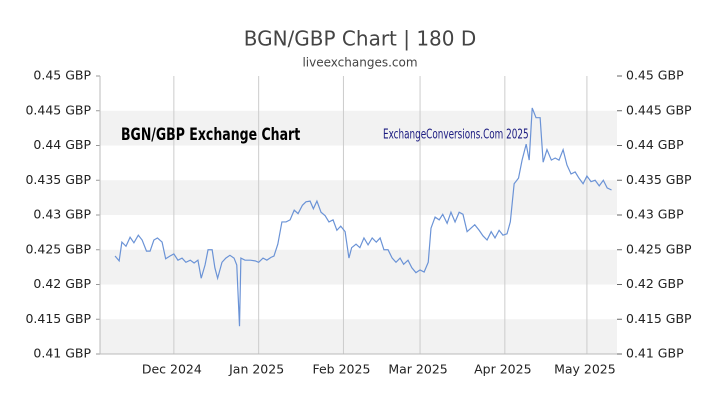 The height and width of the screenshot is (409, 720). Describe the element at coordinates (655, 144) in the screenshot. I see `y2-tick-label: 0.44 GBP` at that location.